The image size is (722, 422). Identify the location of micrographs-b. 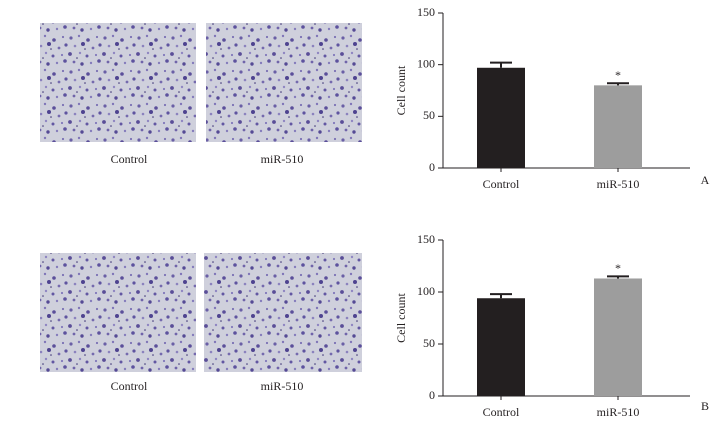
(201, 312).